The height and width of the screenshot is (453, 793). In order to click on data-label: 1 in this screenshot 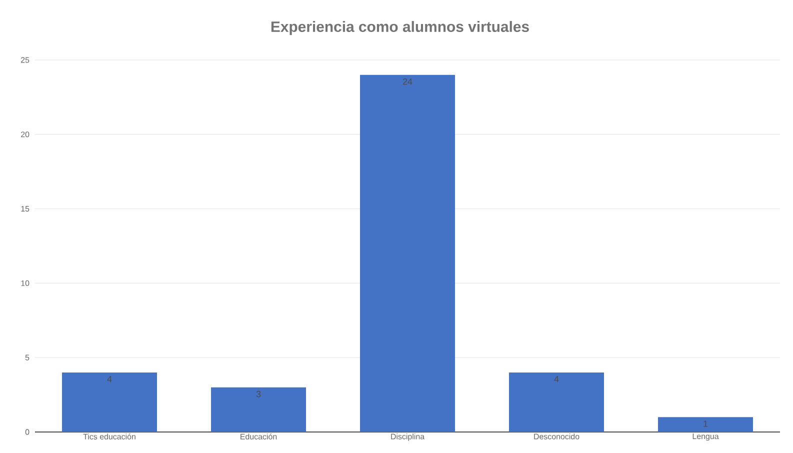, I will do `click(706, 423)`.